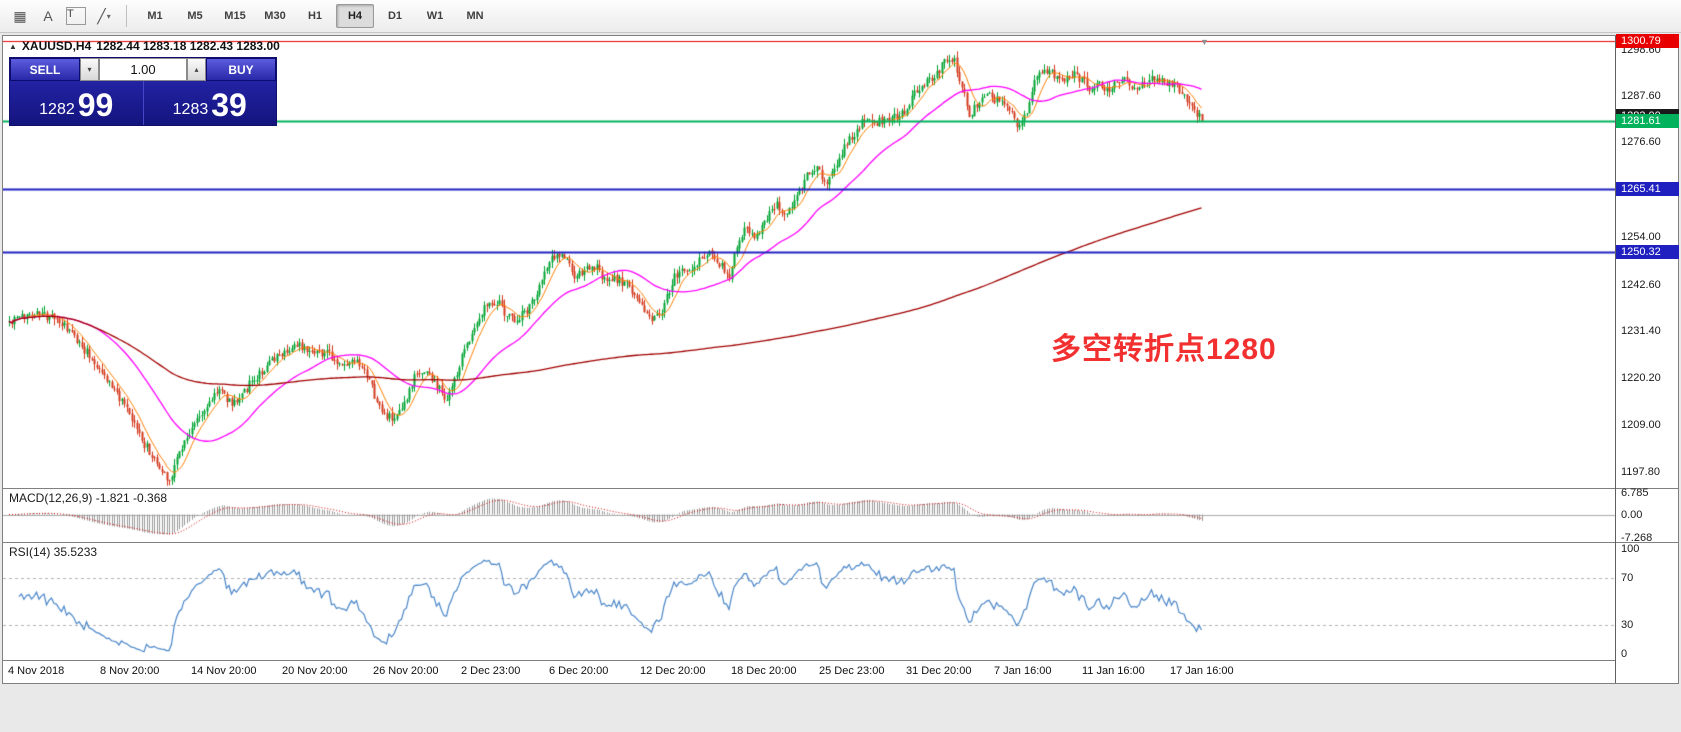 Image resolution: width=1681 pixels, height=732 pixels. Describe the element at coordinates (45, 69) in the screenshot. I see `sell-button: SELL` at that location.